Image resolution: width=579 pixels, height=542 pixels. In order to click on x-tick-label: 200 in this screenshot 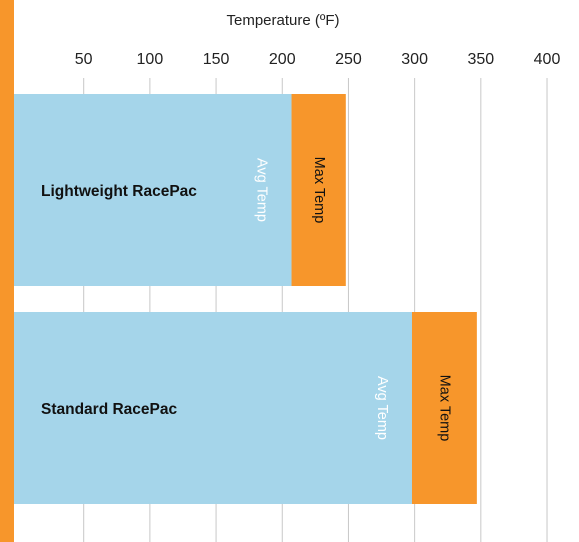, I will do `click(282, 59)`.